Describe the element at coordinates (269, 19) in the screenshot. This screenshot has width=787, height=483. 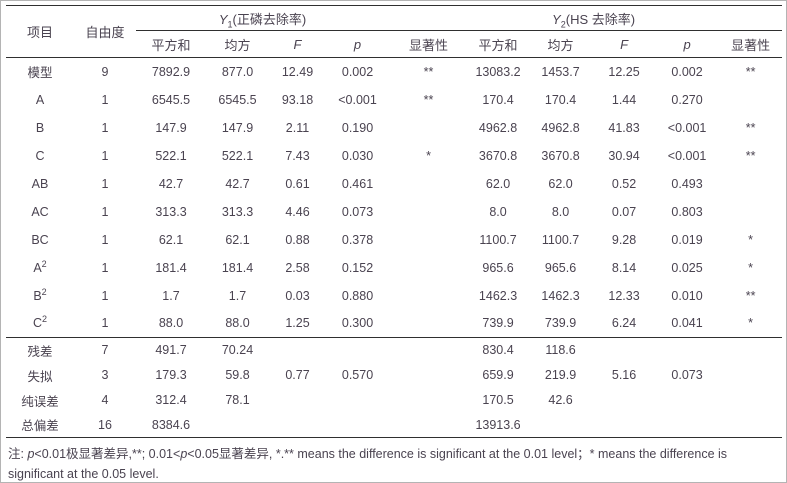
I see `y1-label: (正磷去除率)` at that location.